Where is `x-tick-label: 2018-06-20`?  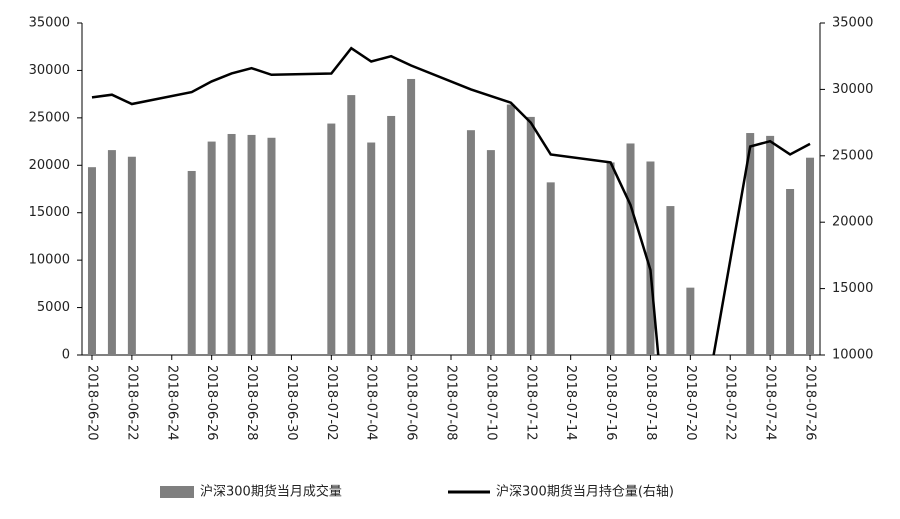 x-tick-label: 2018-06-20 is located at coordinates (91, 403).